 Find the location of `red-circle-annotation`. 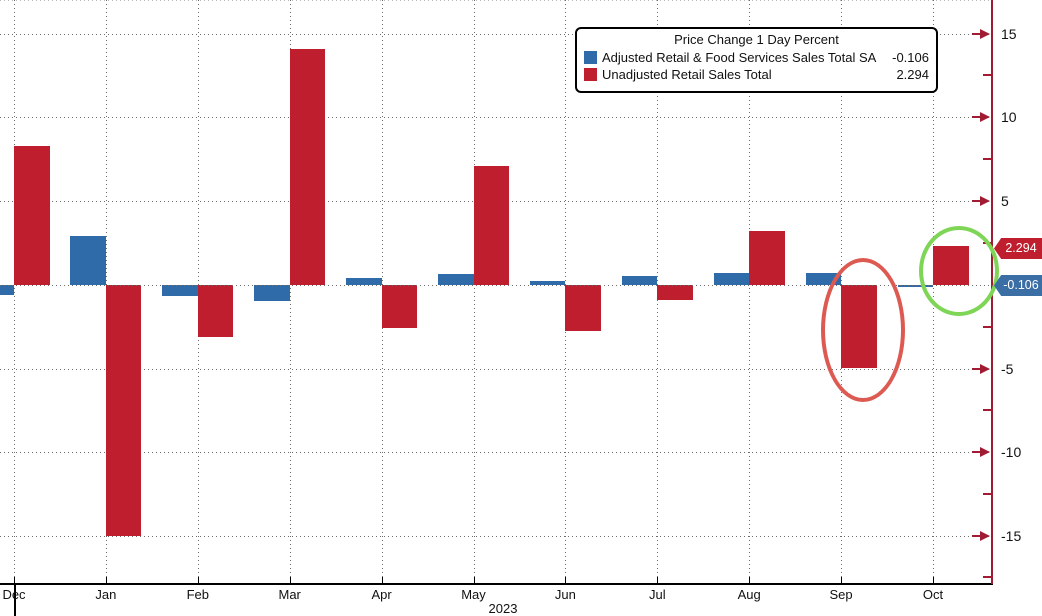

red-circle-annotation is located at coordinates (863, 330).